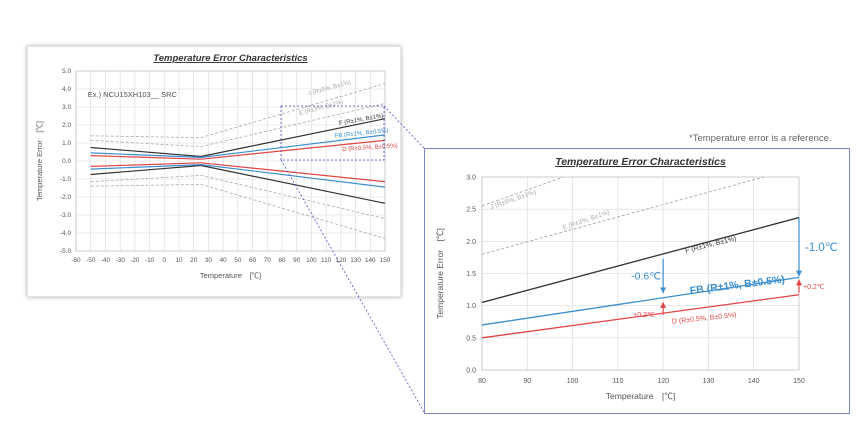  I want to click on x-tick-label: 50, so click(238, 260).